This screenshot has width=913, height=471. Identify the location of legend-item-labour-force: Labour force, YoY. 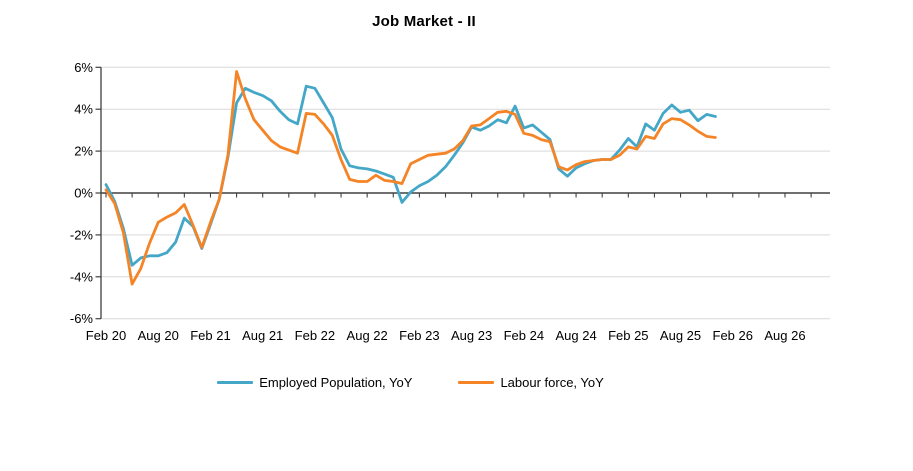
(531, 382).